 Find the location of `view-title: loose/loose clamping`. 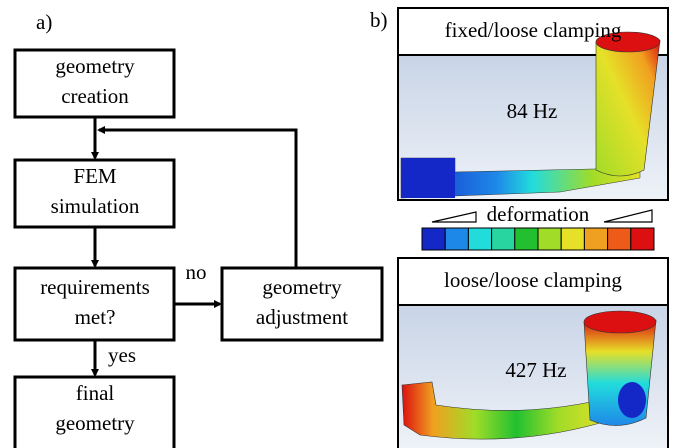

view-title: loose/loose clamping is located at coordinates (533, 280).